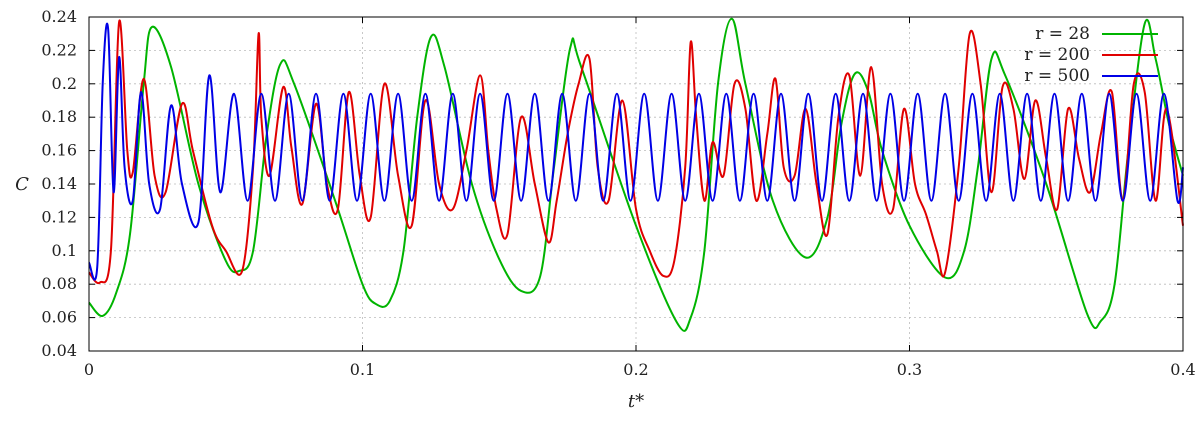 The width and height of the screenshot is (1201, 421). Describe the element at coordinates (635, 369) in the screenshot. I see `x-tick-label: 0.2` at that location.